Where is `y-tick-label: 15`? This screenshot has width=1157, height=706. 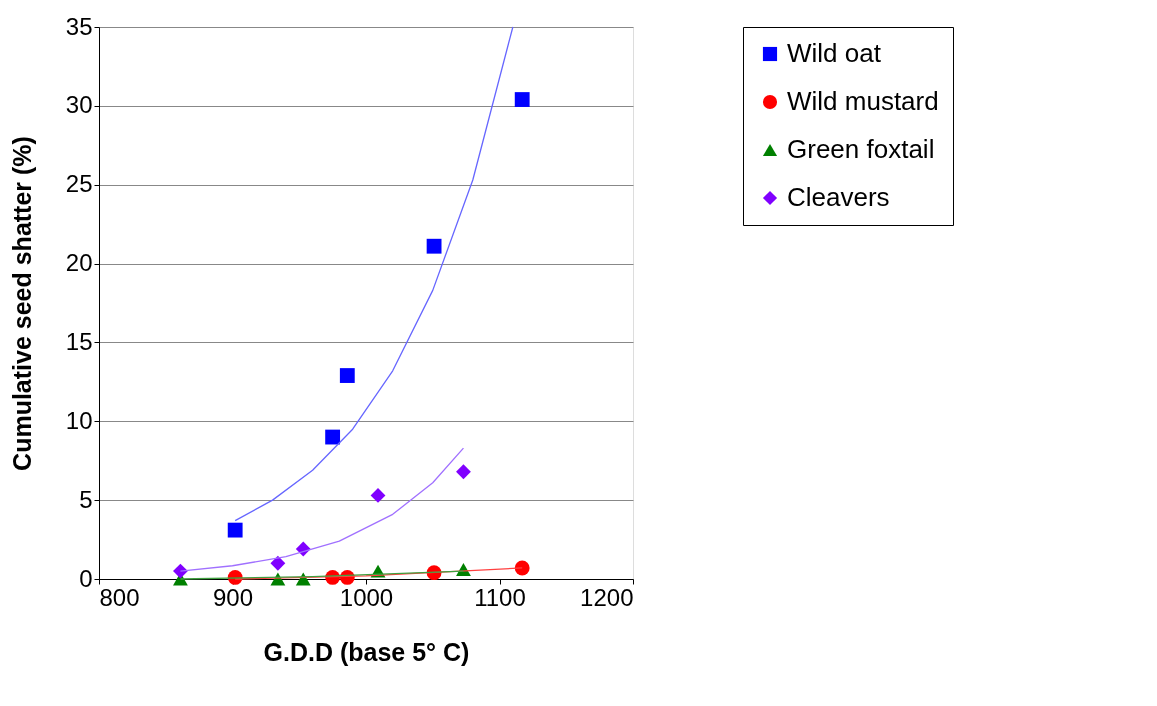 y-tick-label: 15 is located at coordinates (79, 341).